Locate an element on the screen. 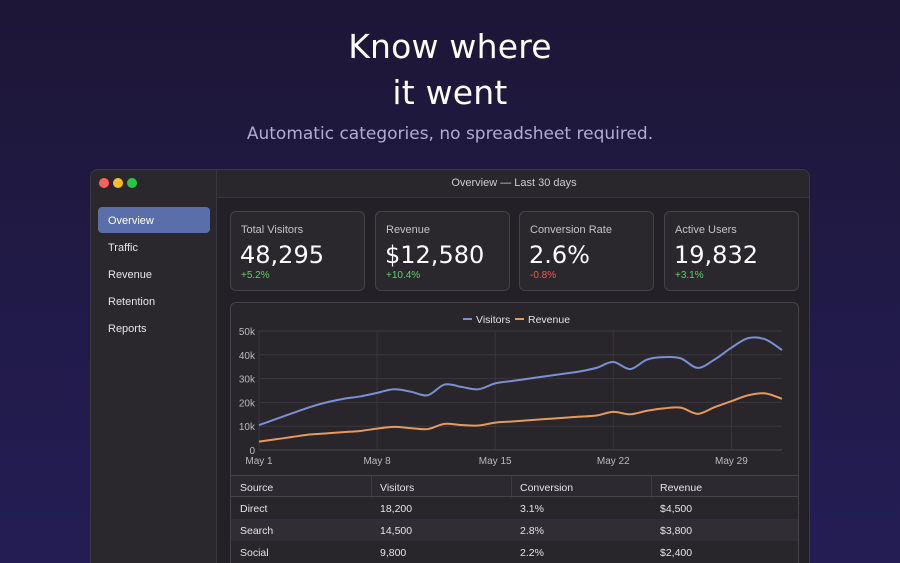 The width and height of the screenshot is (900, 563). table-row: Social 9,800 2.2% $2,400 is located at coordinates (514, 552).